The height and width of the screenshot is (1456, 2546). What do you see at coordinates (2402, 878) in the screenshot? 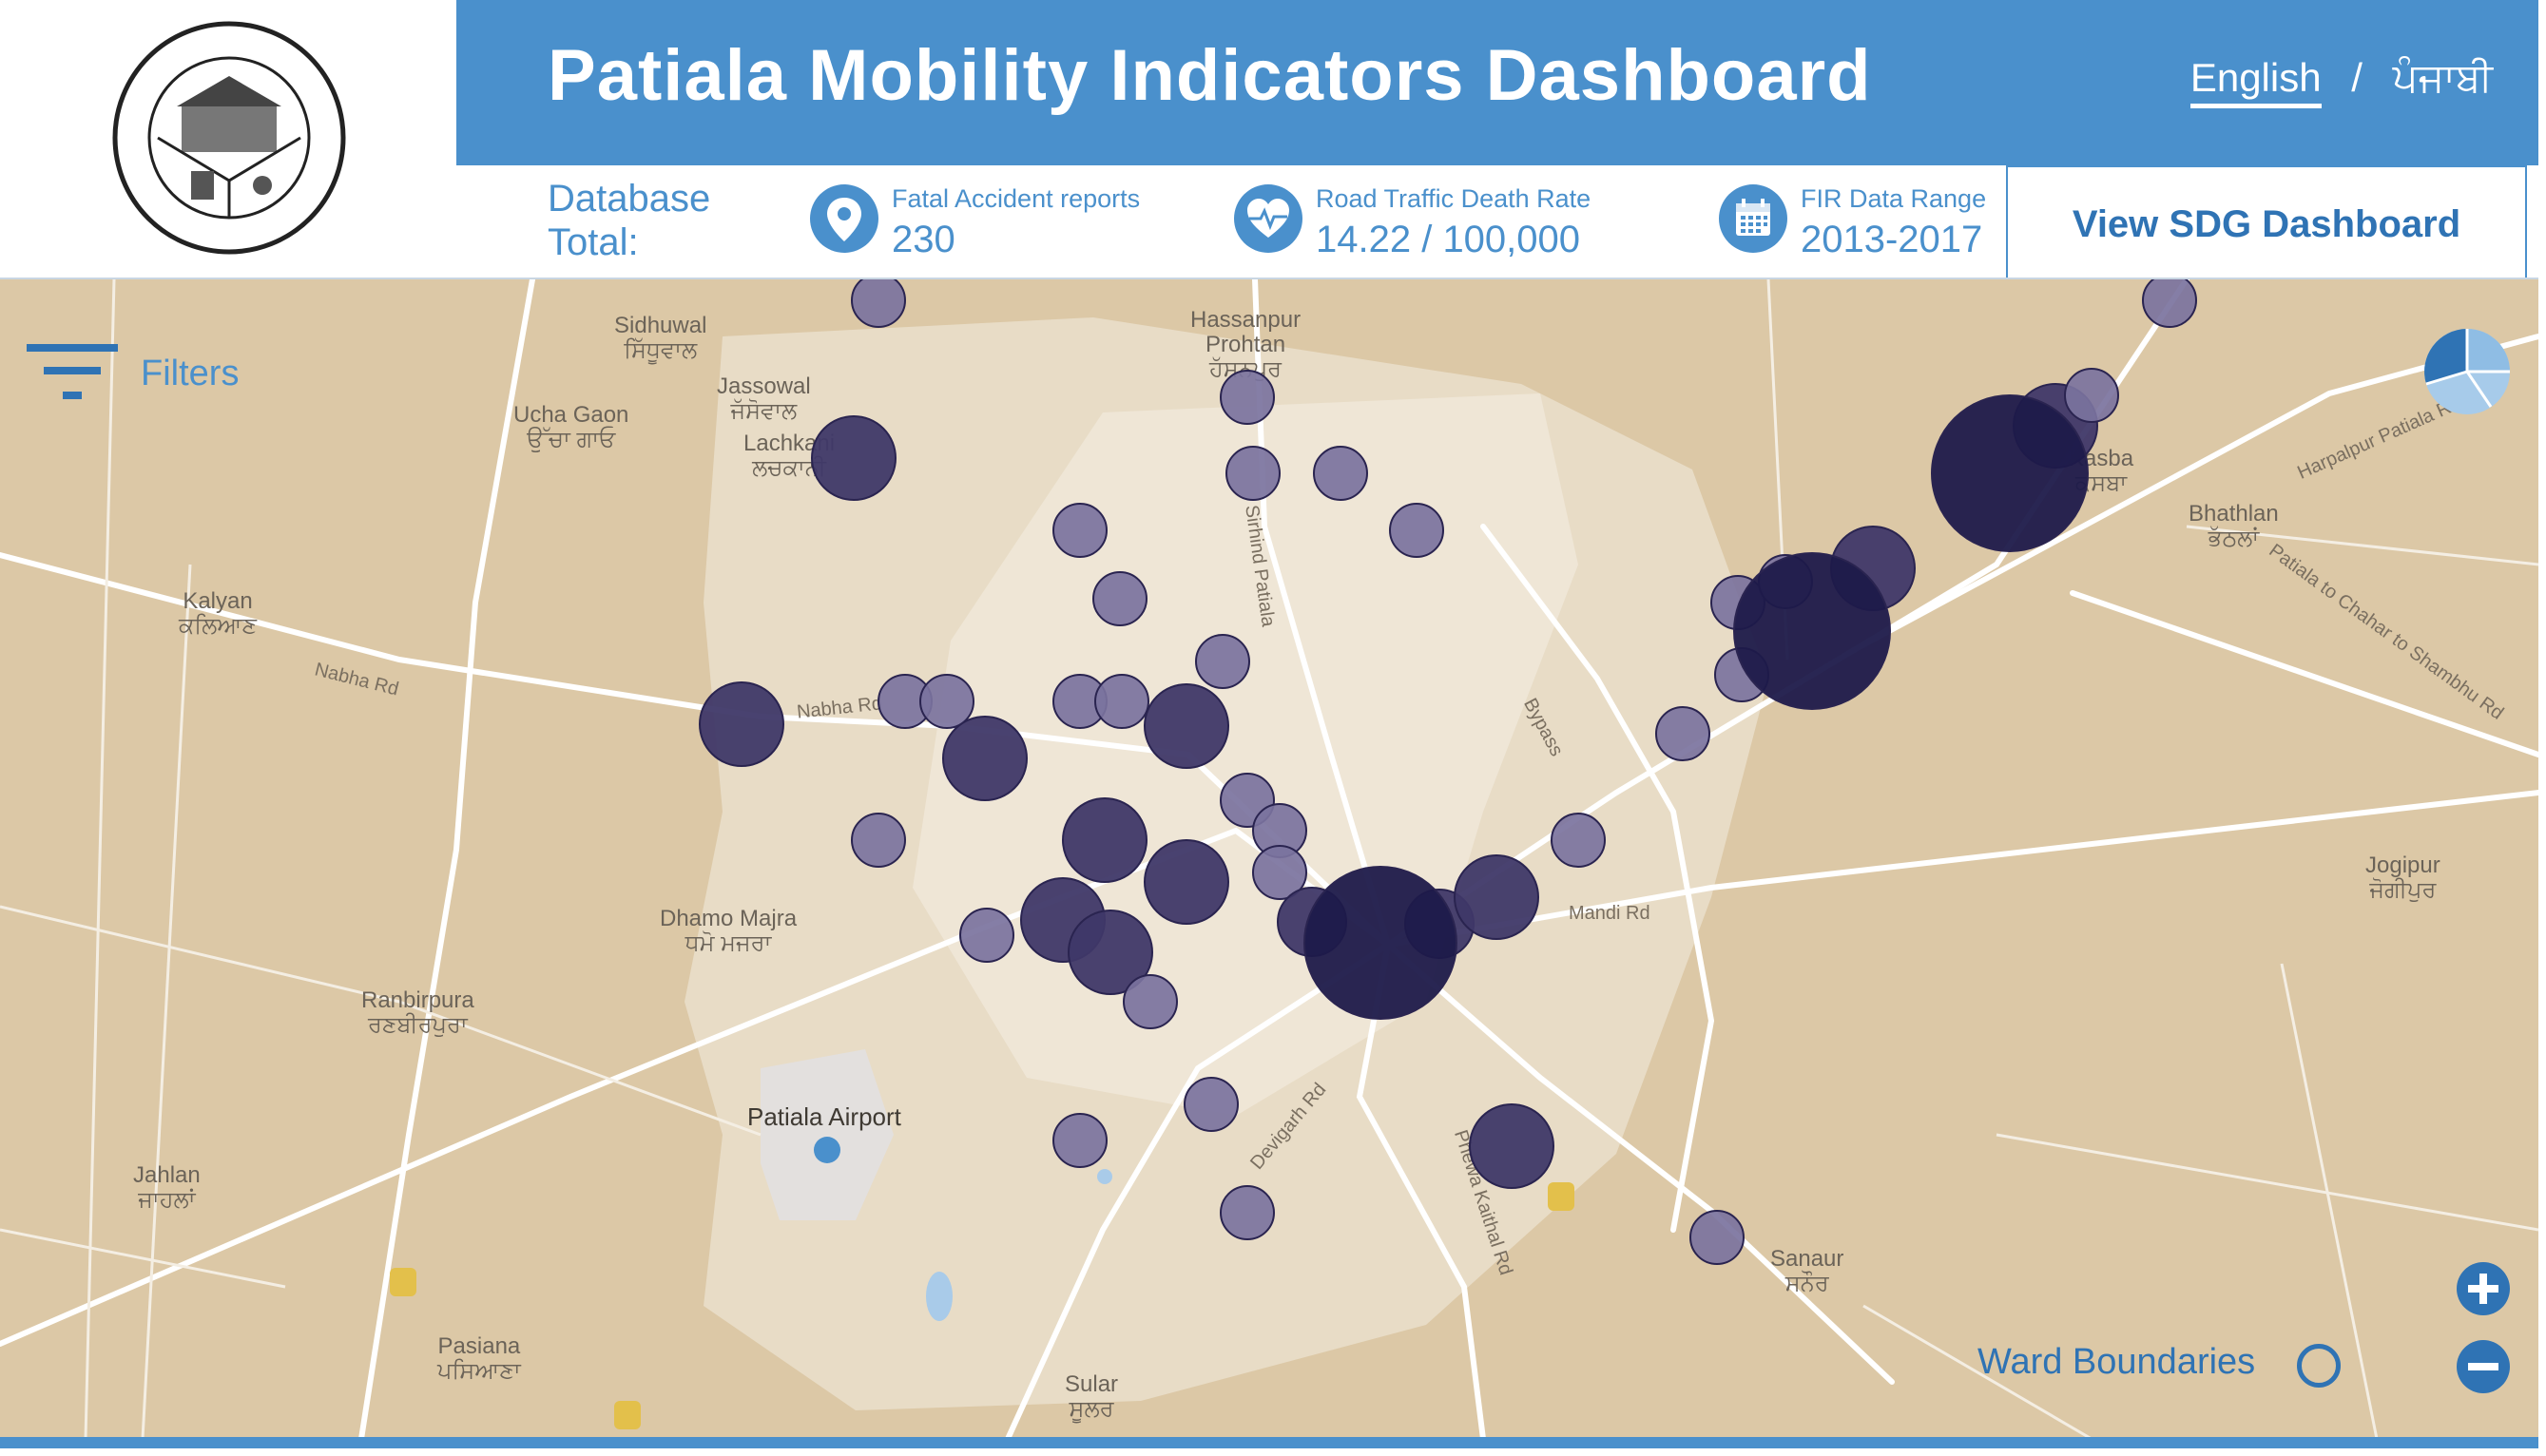
I see `place-label: Jogipur ਜੋਗੀਪੁਰ` at bounding box center [2402, 878].